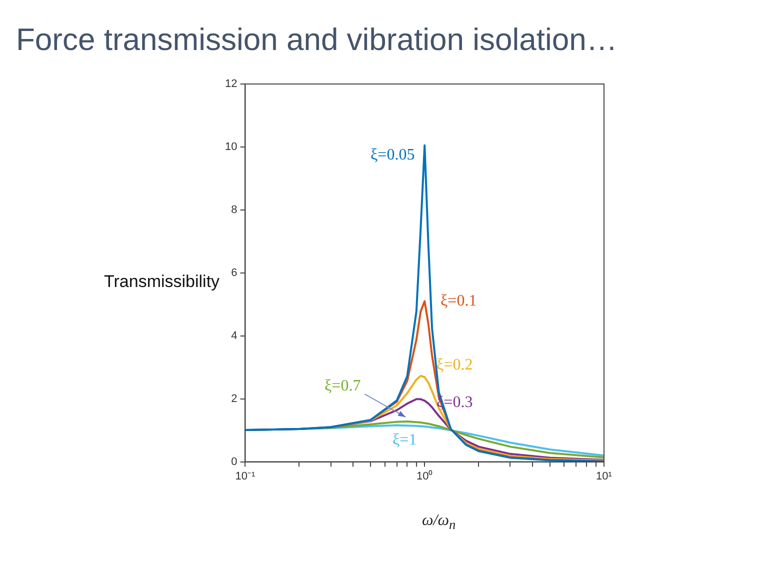 Image resolution: width=767 pixels, height=578 pixels. I want to click on y-tick-label: 12, so click(231, 84).